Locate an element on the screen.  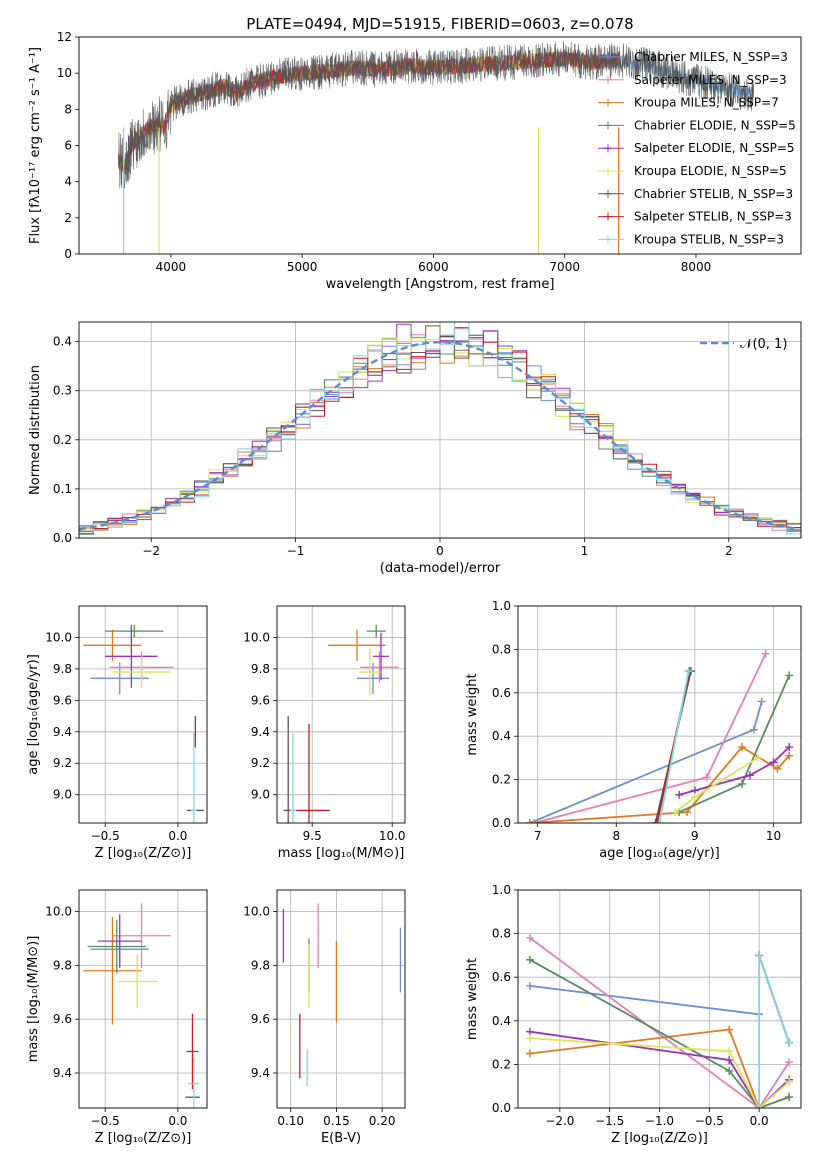
x-axis-label: Z [log₁₀(Z/Z⊙)] is located at coordinates (143, 853).